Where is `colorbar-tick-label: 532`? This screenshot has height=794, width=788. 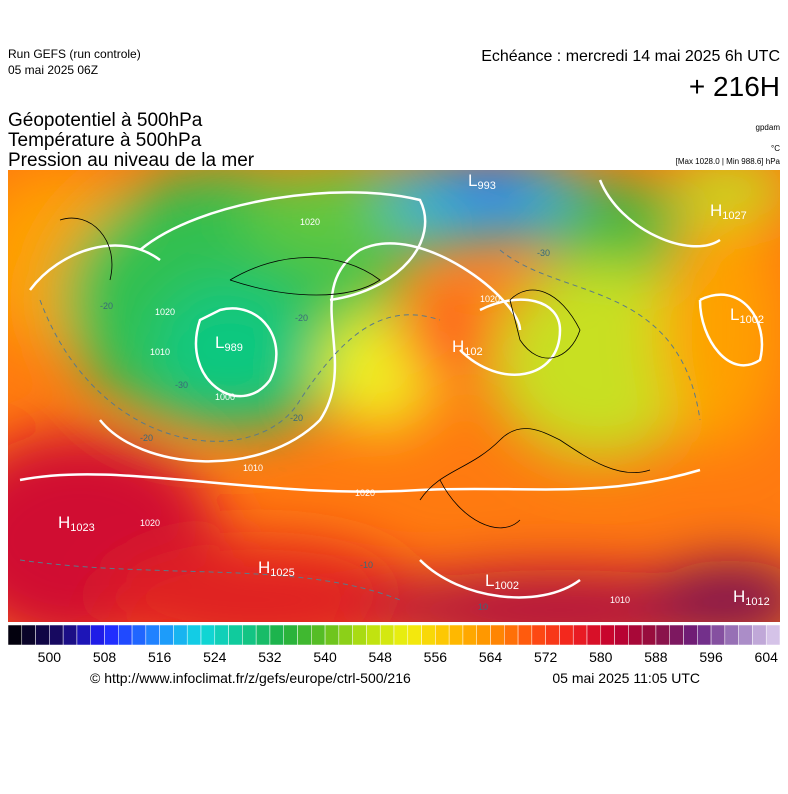 colorbar-tick-label: 532 is located at coordinates (270, 657).